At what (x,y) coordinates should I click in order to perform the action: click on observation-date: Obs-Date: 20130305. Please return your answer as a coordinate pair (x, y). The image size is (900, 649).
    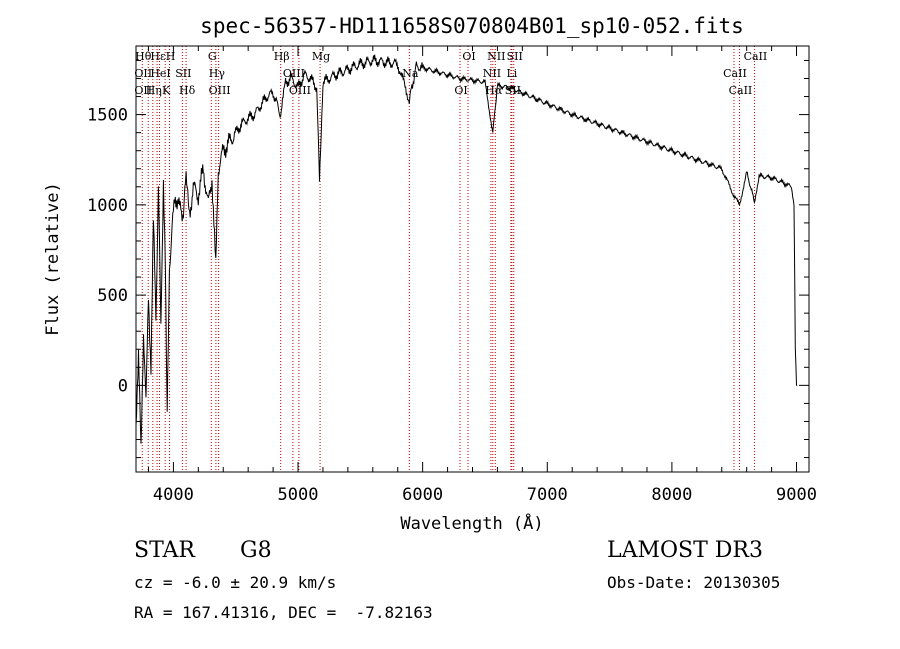
    Looking at the image, I should click on (694, 582).